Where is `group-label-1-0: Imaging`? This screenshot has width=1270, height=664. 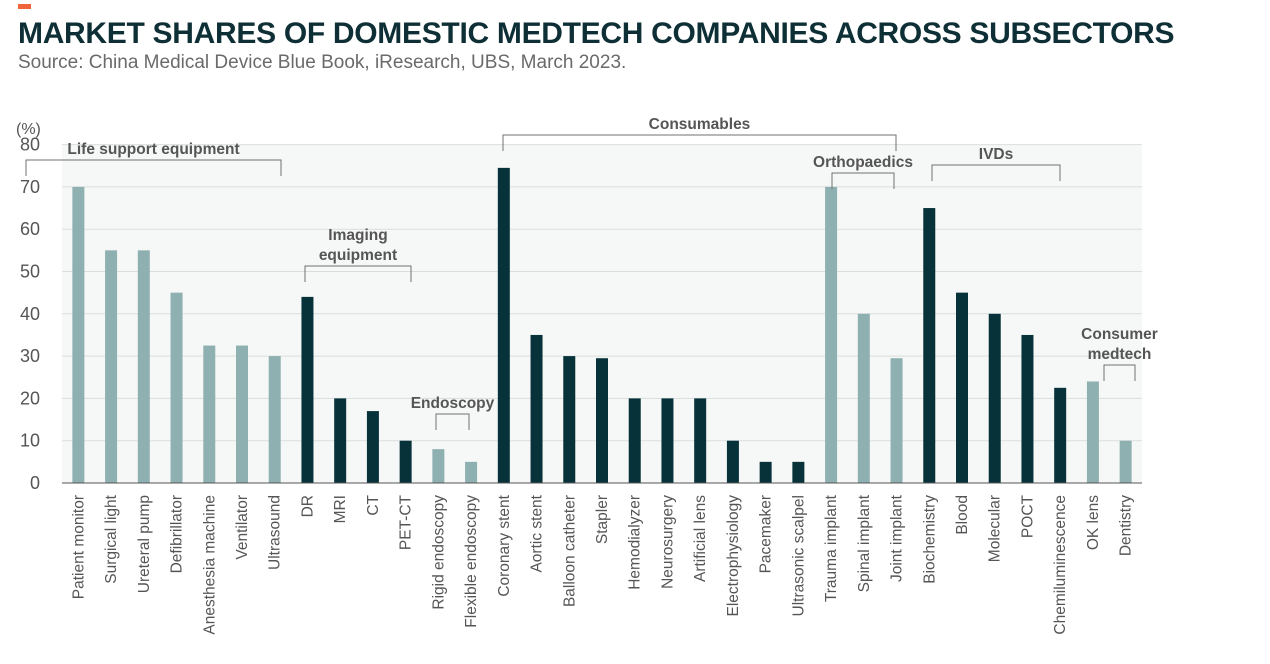 group-label-1-0: Imaging is located at coordinates (357, 235).